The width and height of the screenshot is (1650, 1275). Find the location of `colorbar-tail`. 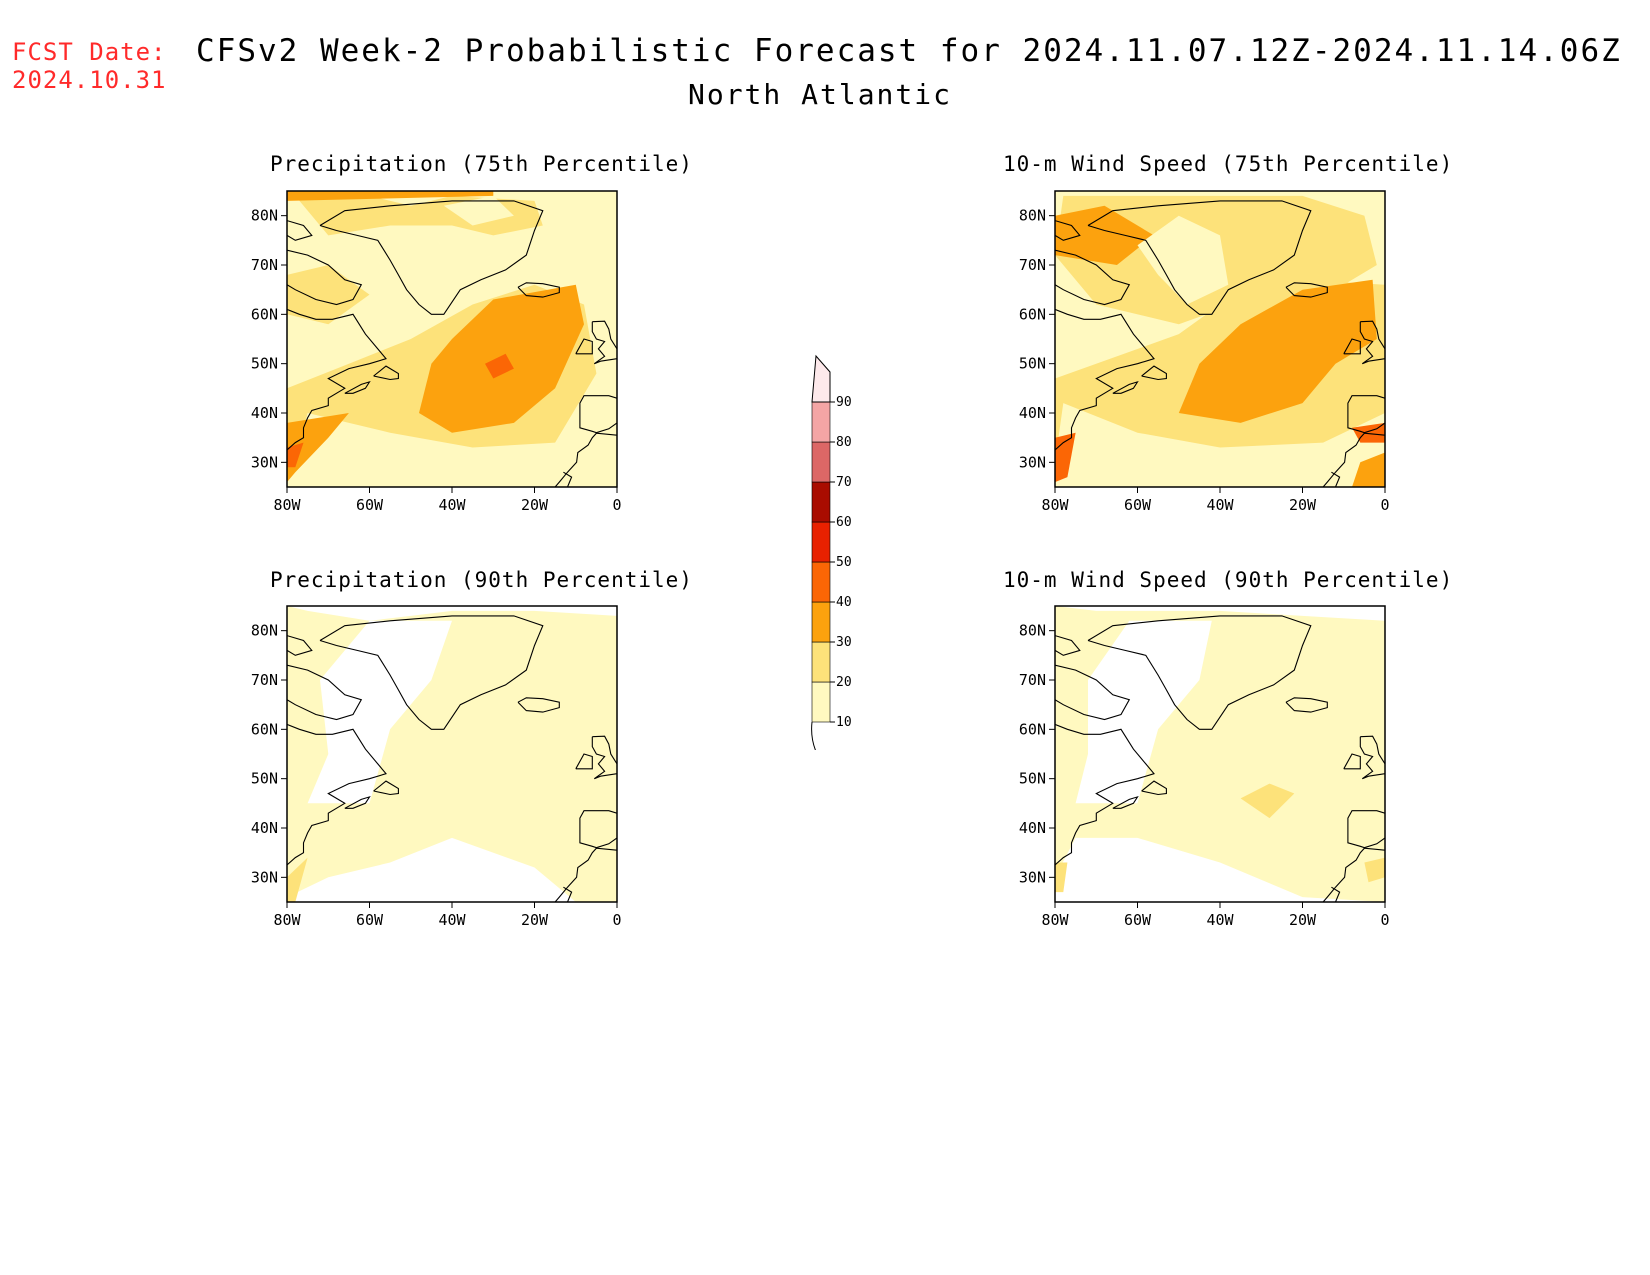

colorbar-tail is located at coordinates (813, 735).